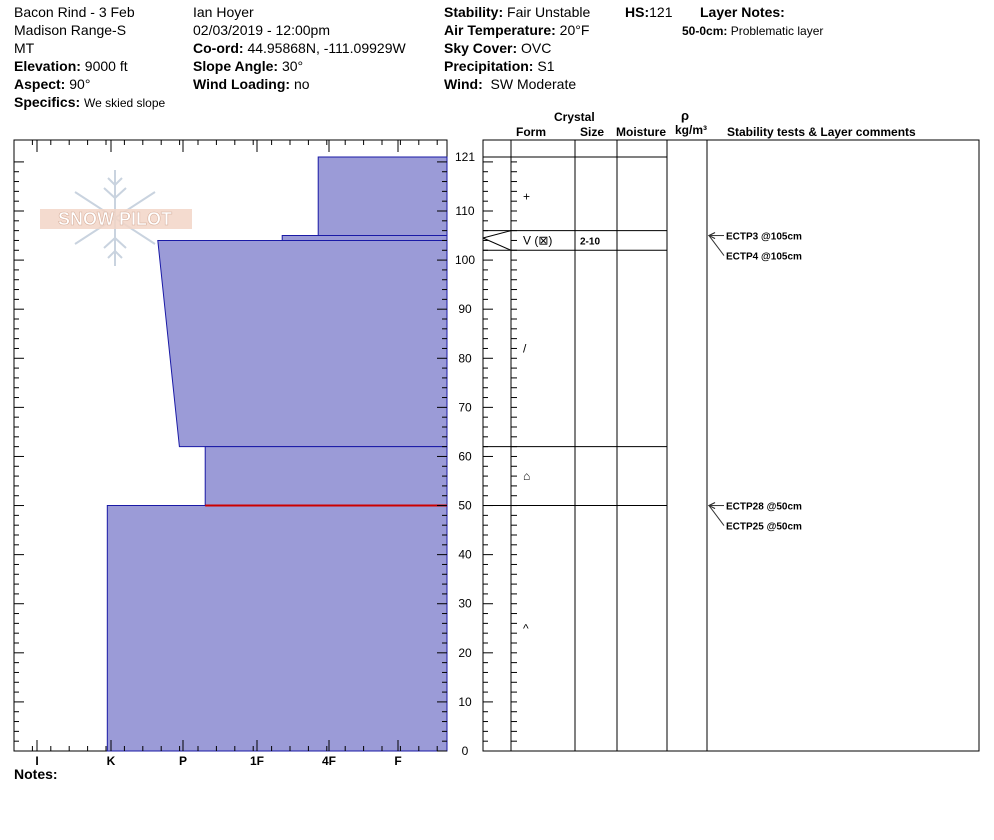 The image size is (994, 840). I want to click on form-heading: Form, so click(531, 132).